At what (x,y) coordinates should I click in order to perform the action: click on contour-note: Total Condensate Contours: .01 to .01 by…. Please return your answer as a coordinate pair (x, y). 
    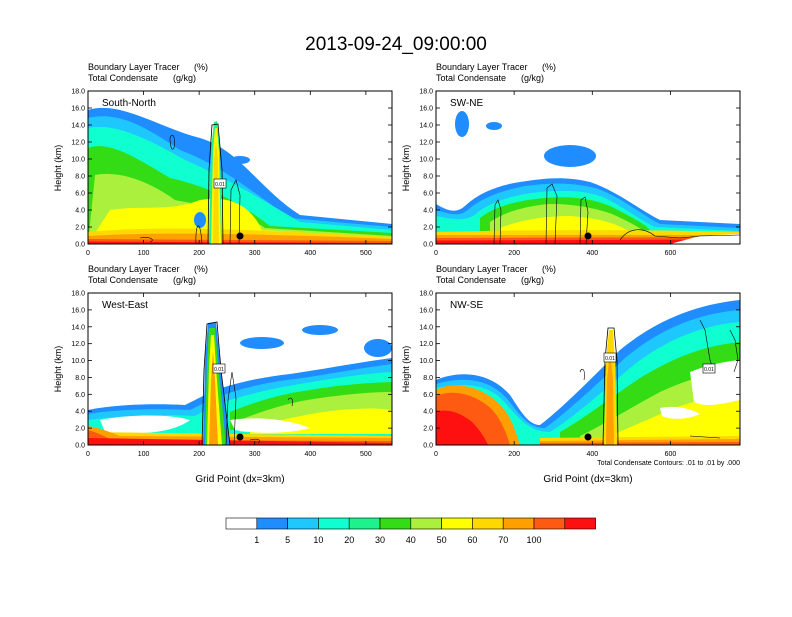
    Looking at the image, I should click on (668, 463).